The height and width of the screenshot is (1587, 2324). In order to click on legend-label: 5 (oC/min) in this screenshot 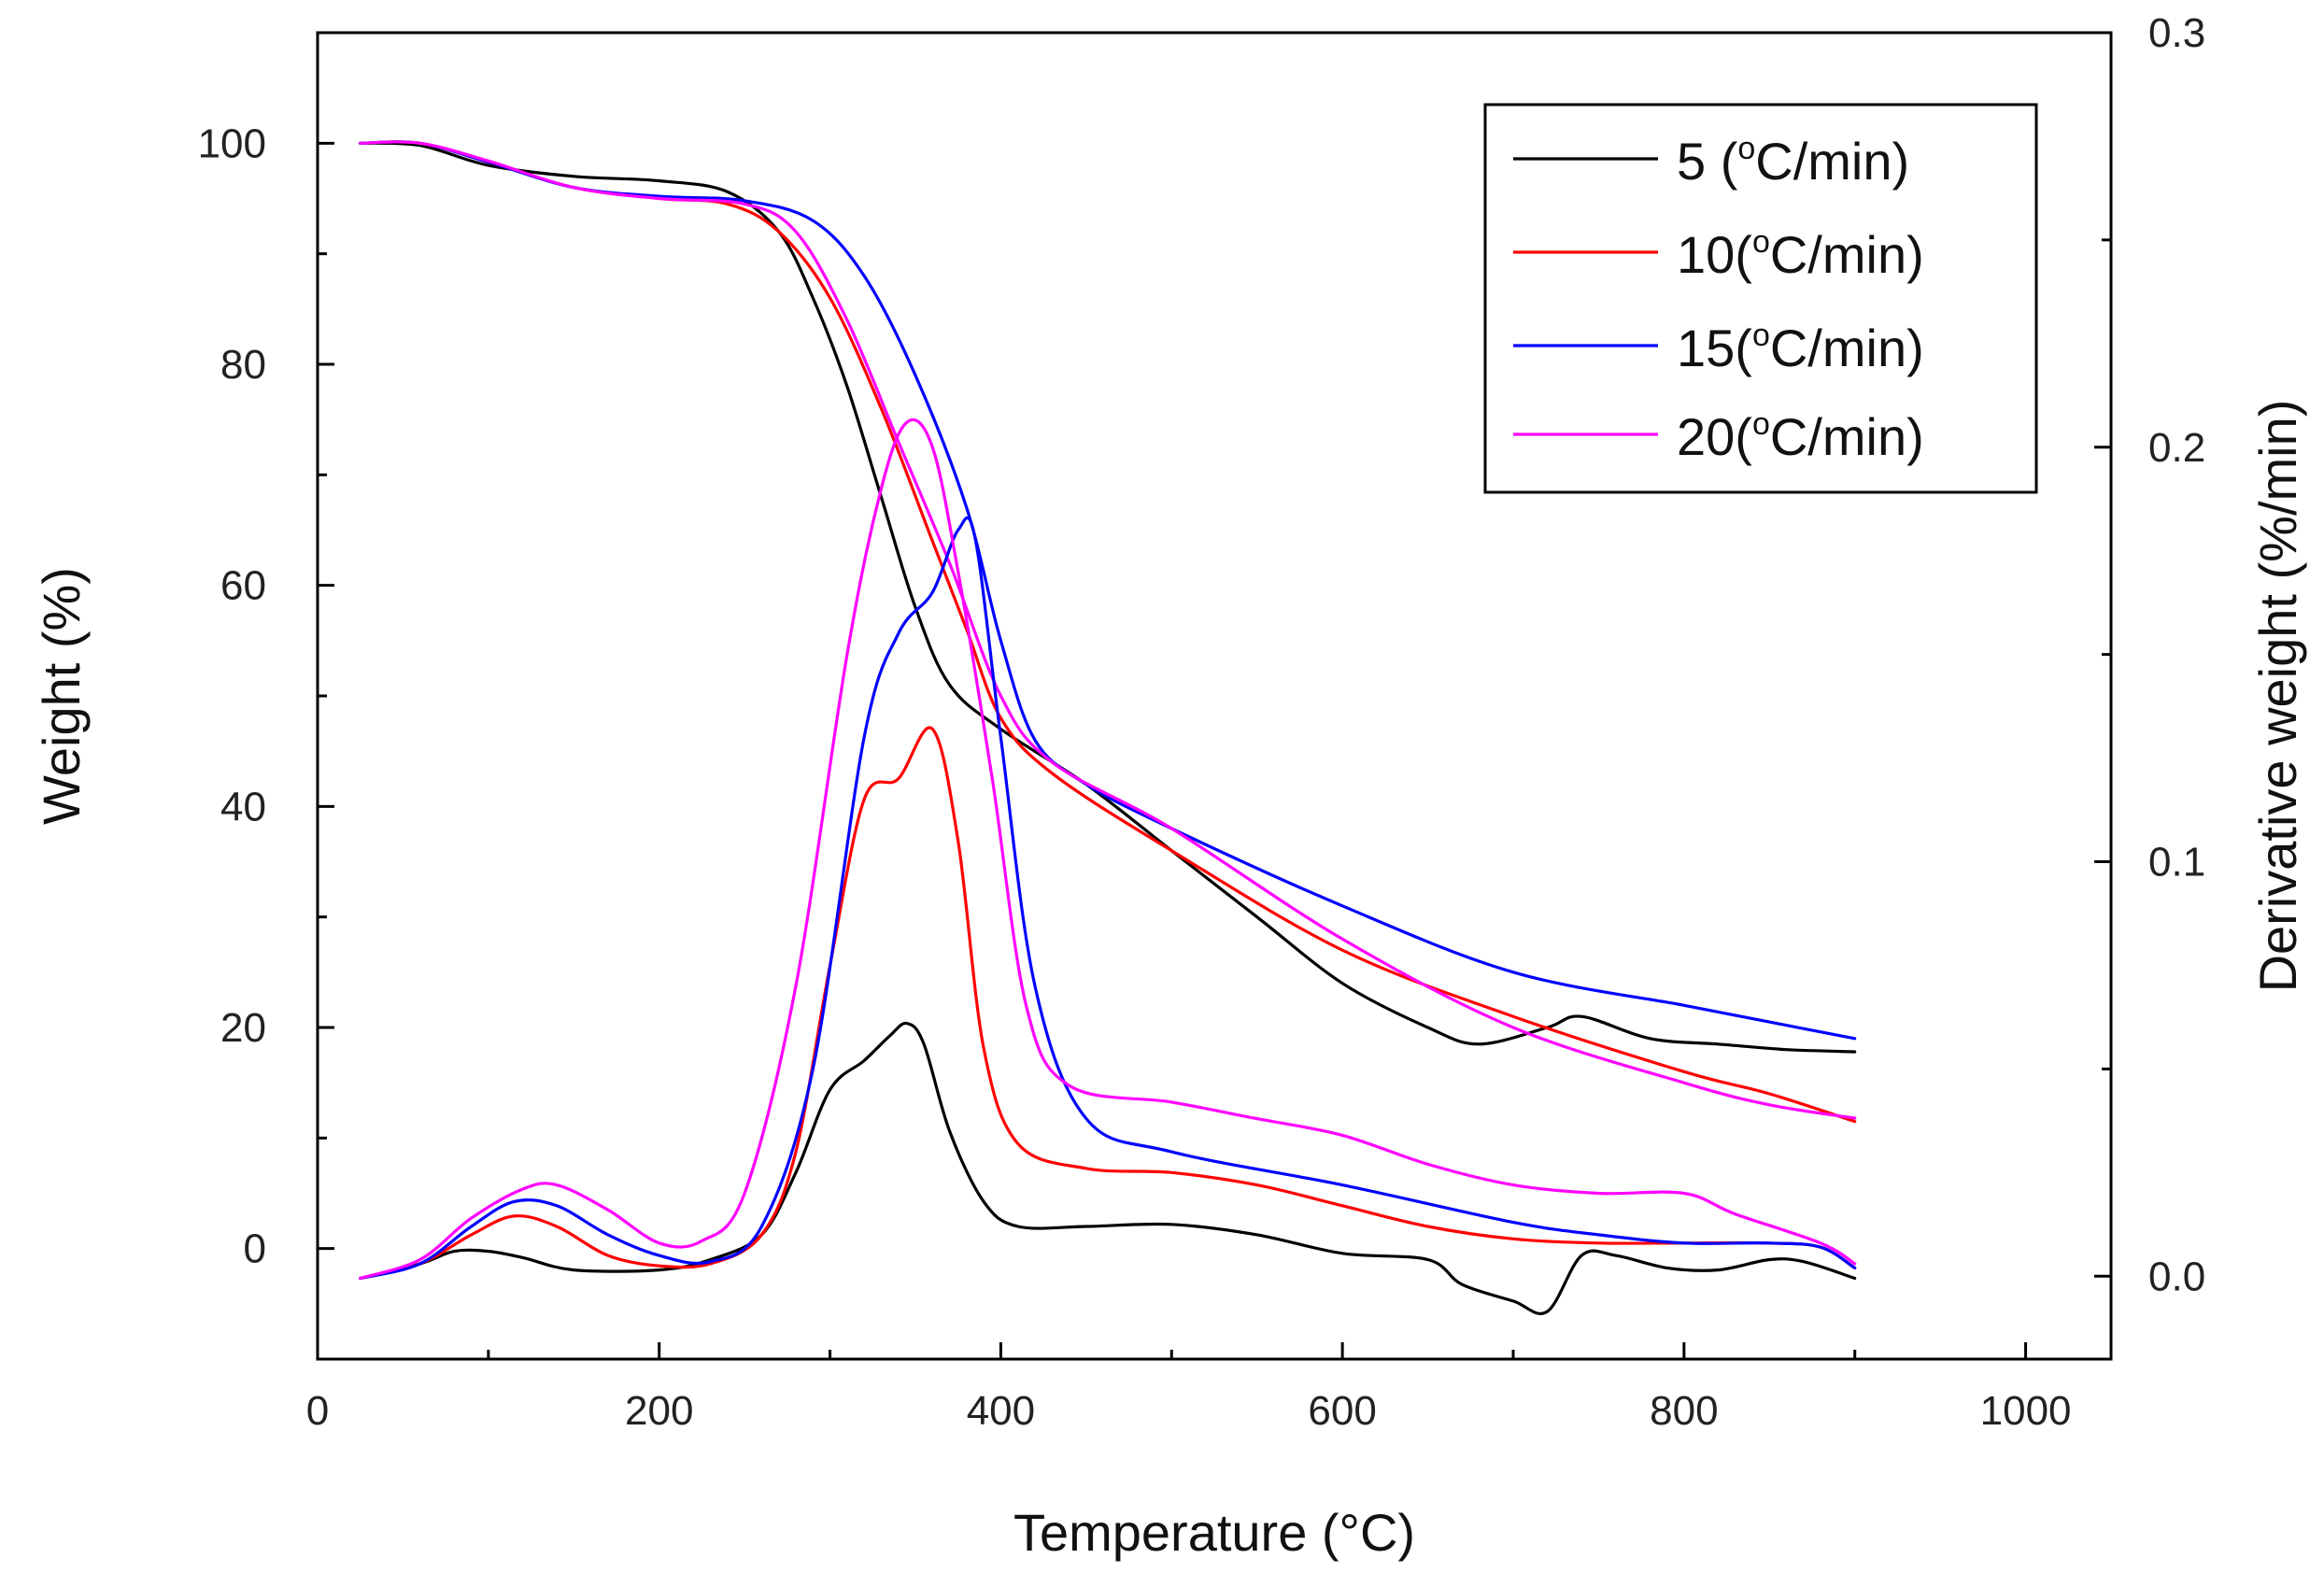, I will do `click(1793, 161)`.